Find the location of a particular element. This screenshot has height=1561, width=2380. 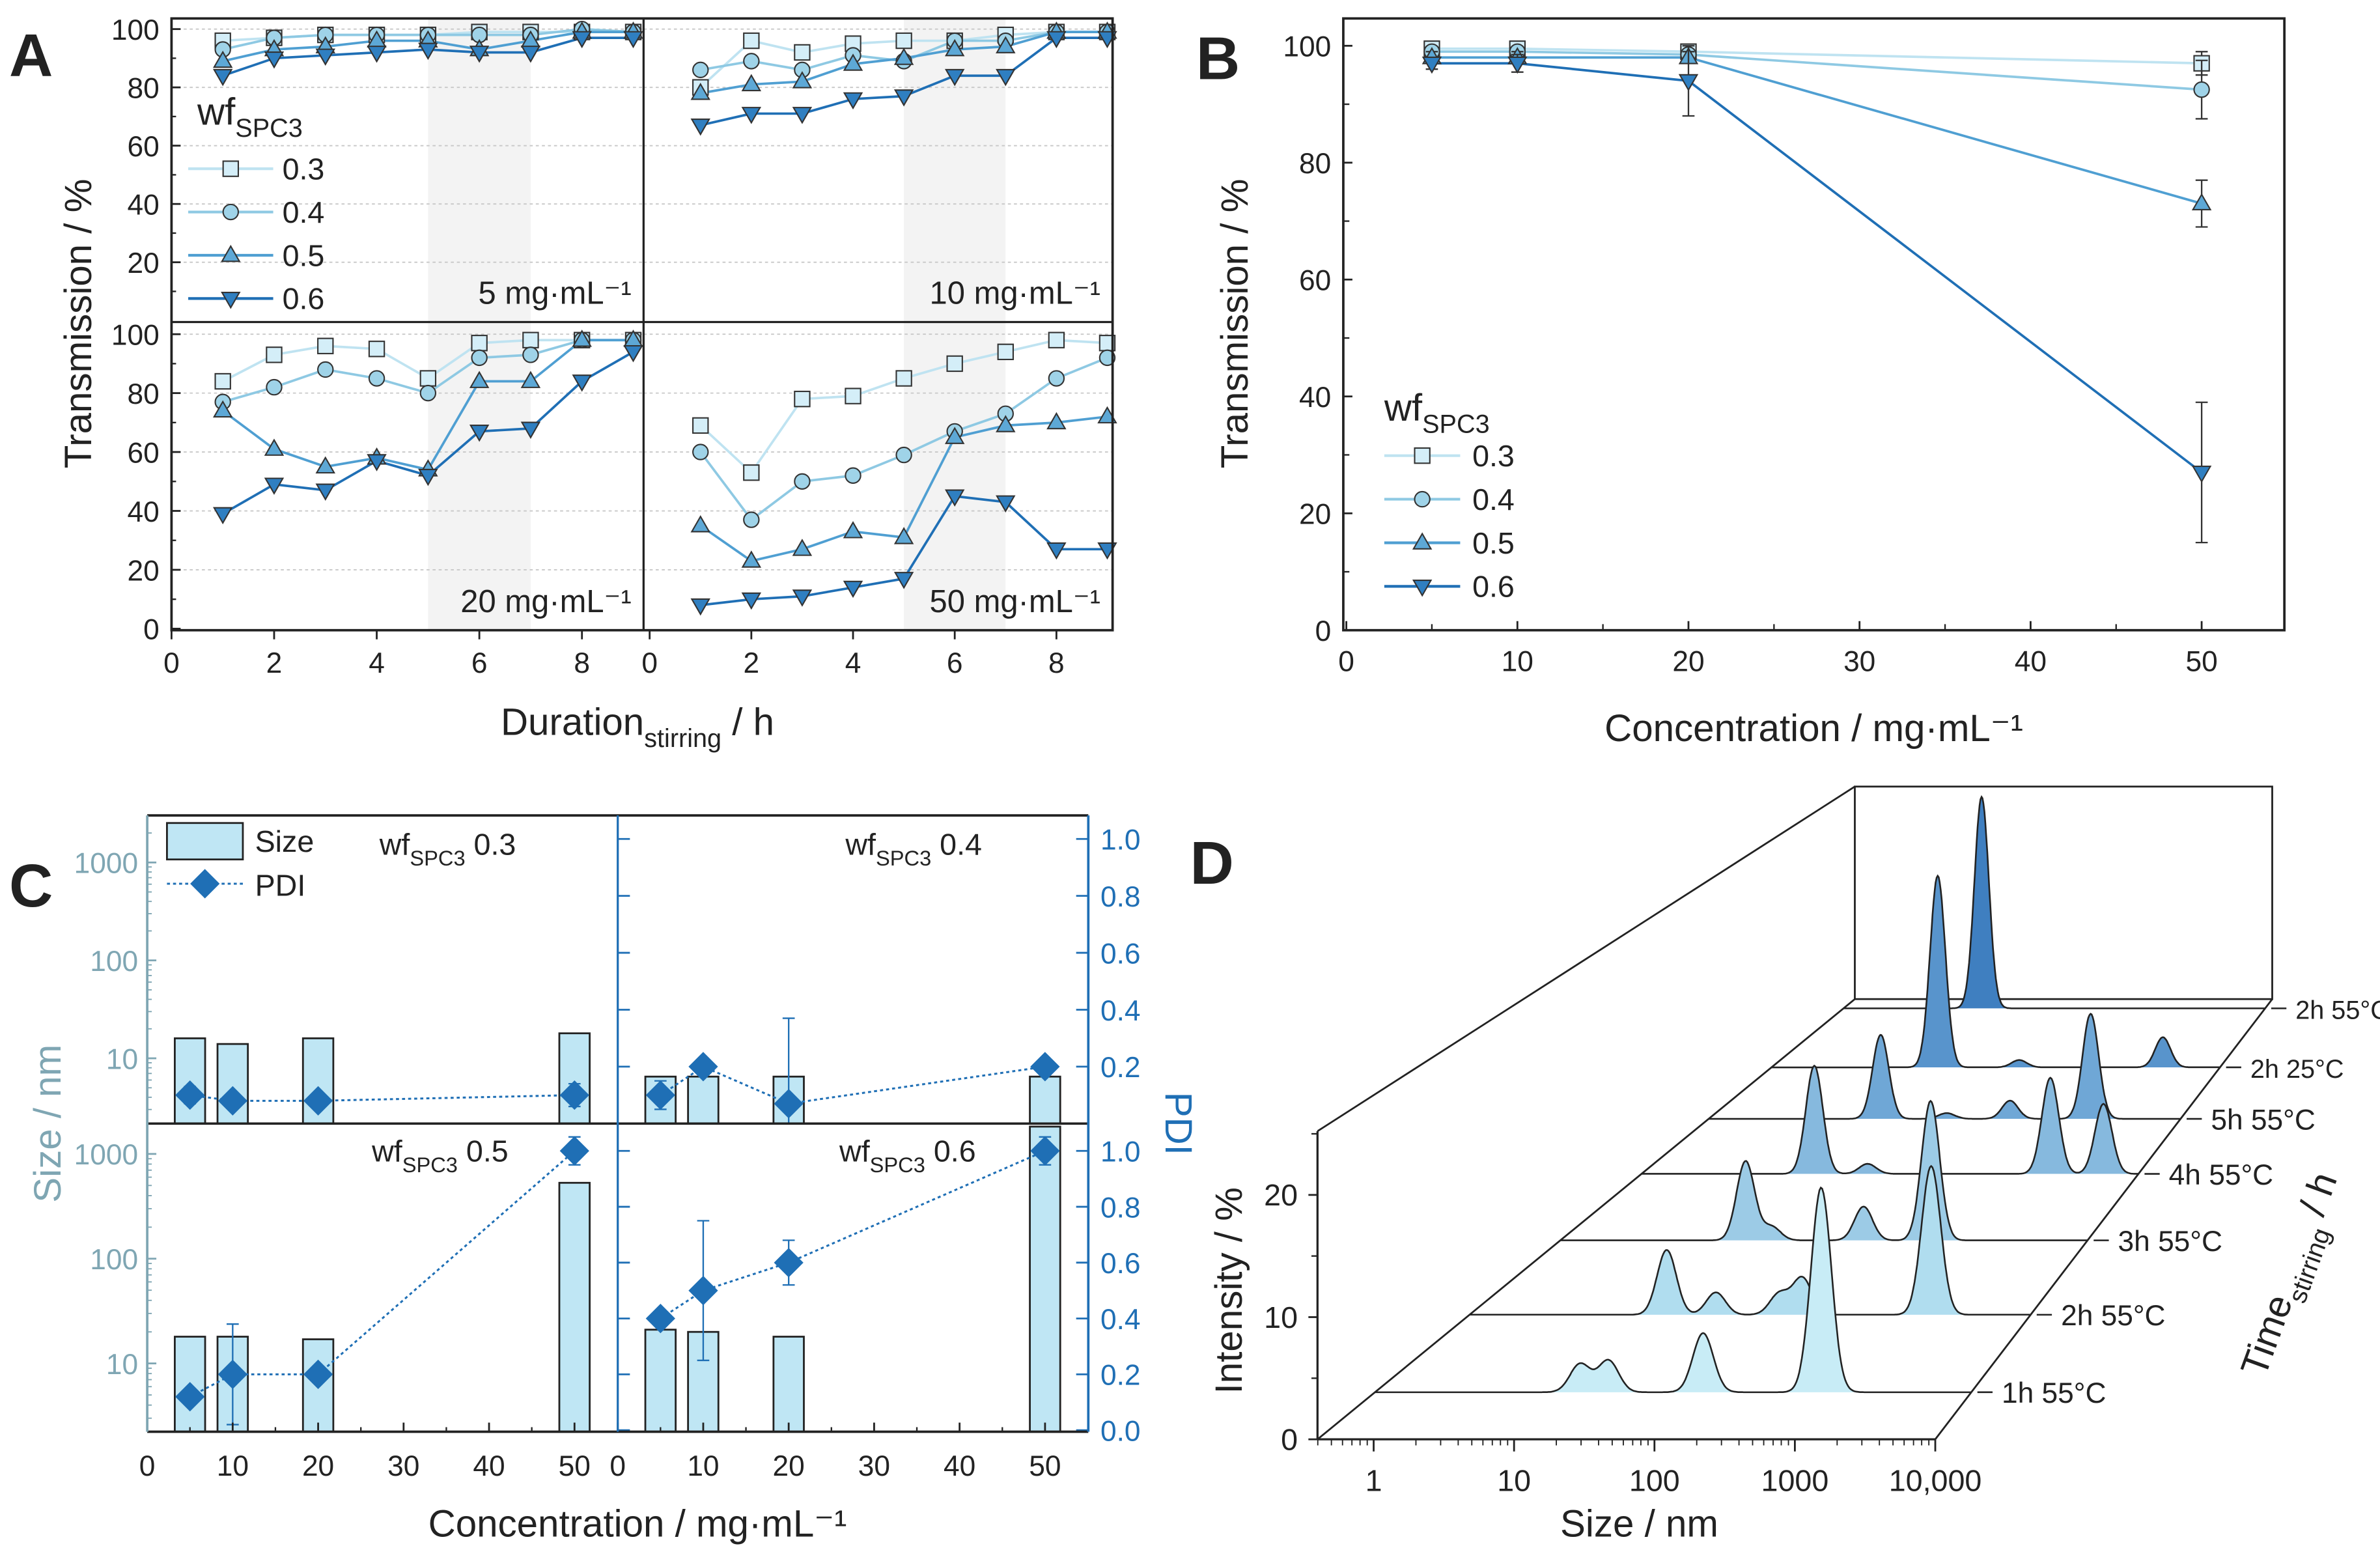

c-x-tick-label: 30 is located at coordinates (874, 1466).